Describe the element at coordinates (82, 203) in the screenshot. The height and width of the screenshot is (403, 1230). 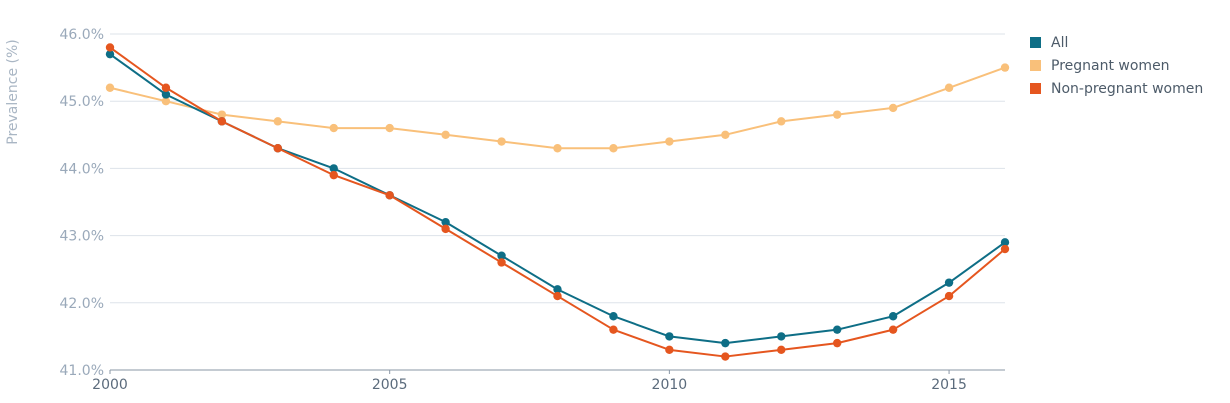
I see `y-axis-ticks: 41.0% 42.0% 43.0% 44.0% 45.0% 46.0%` at that location.